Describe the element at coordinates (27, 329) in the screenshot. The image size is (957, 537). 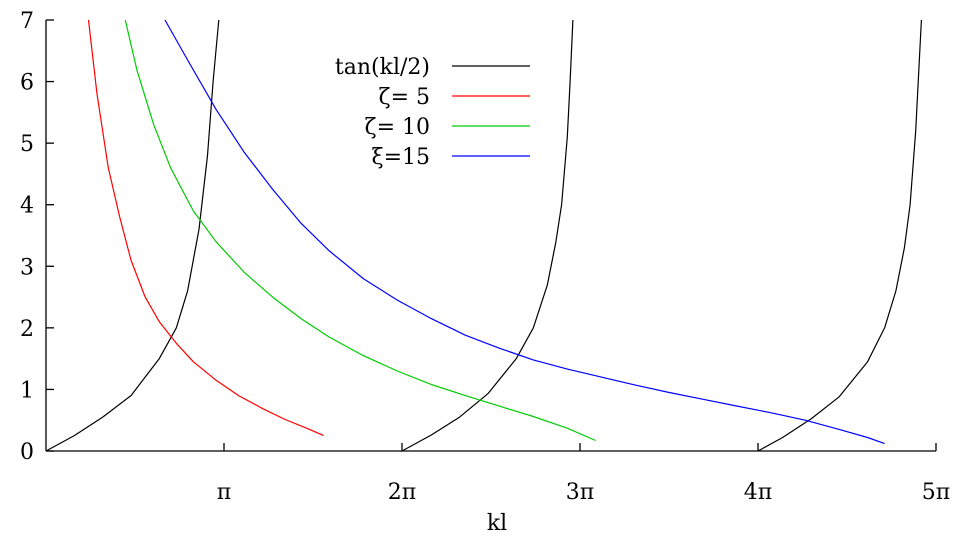
I see `y-tick-label-2: 2` at that location.